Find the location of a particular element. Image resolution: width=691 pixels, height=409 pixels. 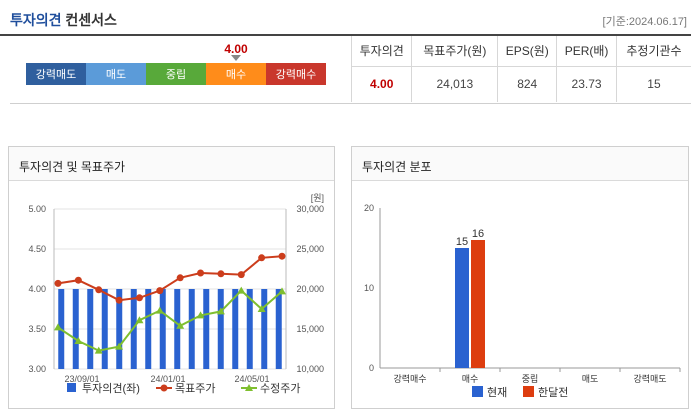

consensus-table-header: 투자의견 목표주가(원) EPS(원) PER(배) 추정기관수 is located at coordinates (520, 51).